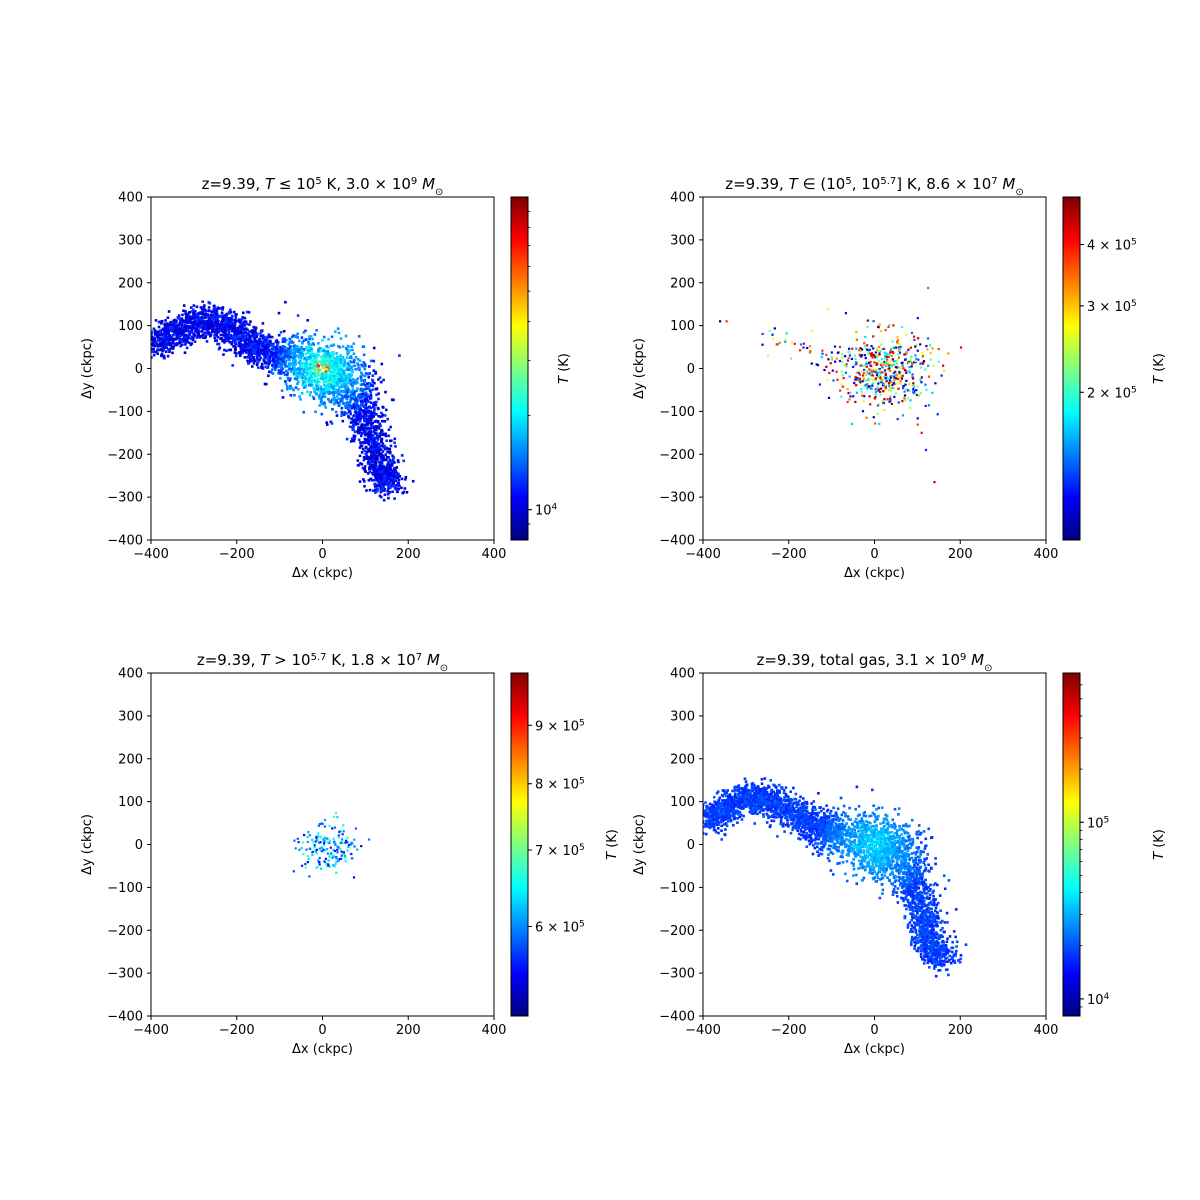  What do you see at coordinates (682, 198) in the screenshot?
I see `y-tick-label: 400` at bounding box center [682, 198].